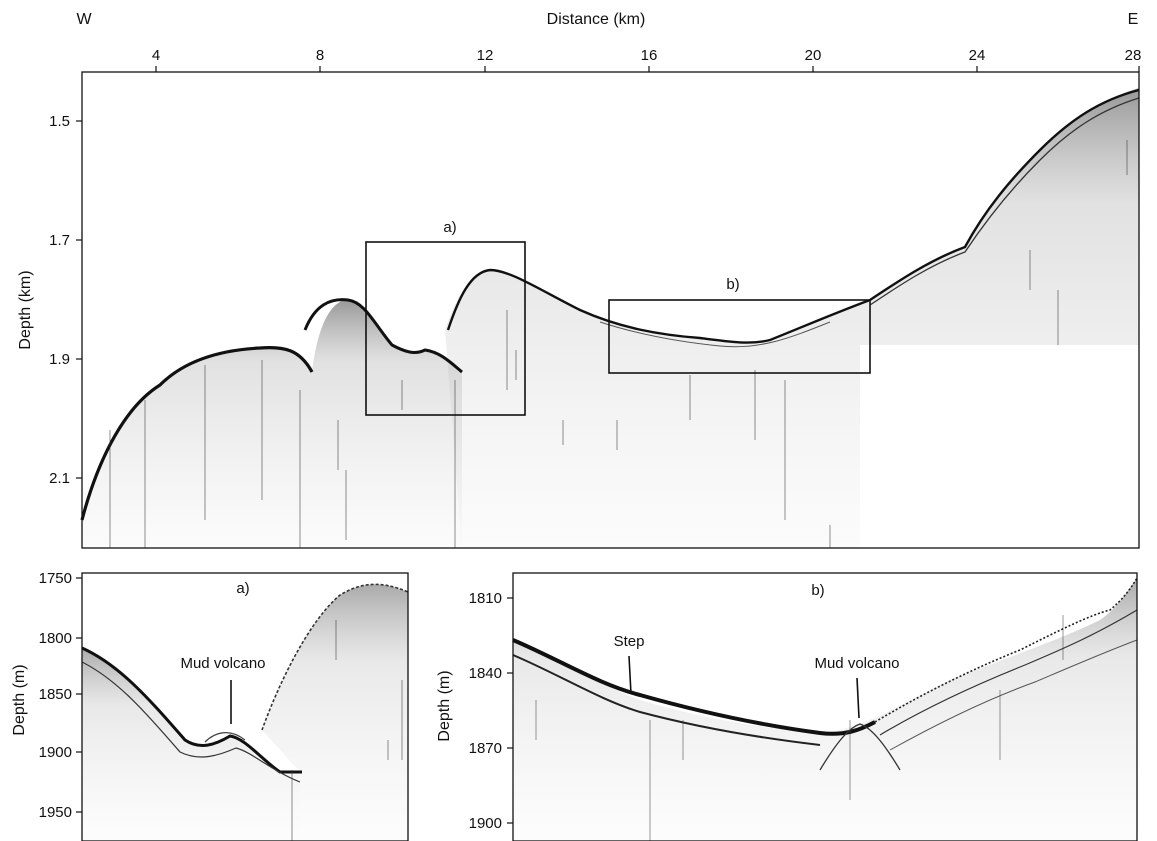  I want to click on x-tick-label: 4, so click(156, 55).